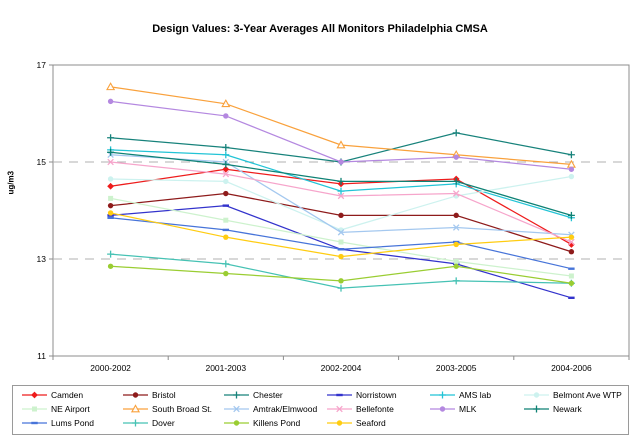 This screenshot has height=442, width=640. I want to click on y-tick-label: 17, so click(42, 65).